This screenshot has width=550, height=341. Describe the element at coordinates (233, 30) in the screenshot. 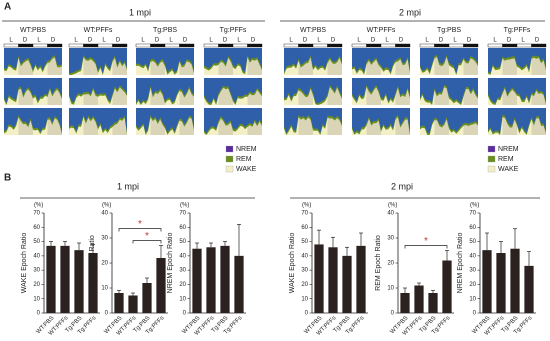

I see `group-label: Tg:PFFs` at that location.